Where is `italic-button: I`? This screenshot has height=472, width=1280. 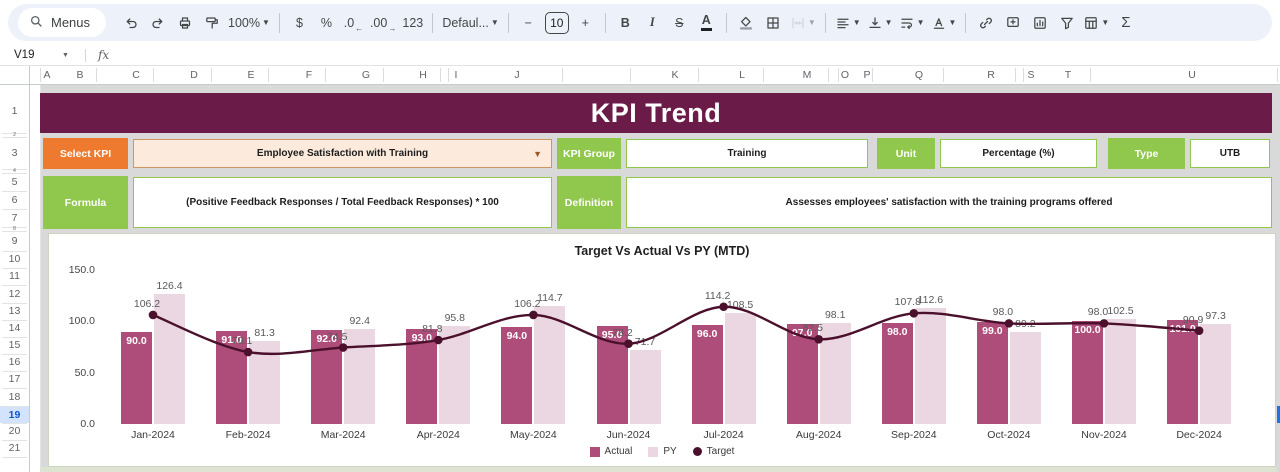 italic-button: I is located at coordinates (652, 22).